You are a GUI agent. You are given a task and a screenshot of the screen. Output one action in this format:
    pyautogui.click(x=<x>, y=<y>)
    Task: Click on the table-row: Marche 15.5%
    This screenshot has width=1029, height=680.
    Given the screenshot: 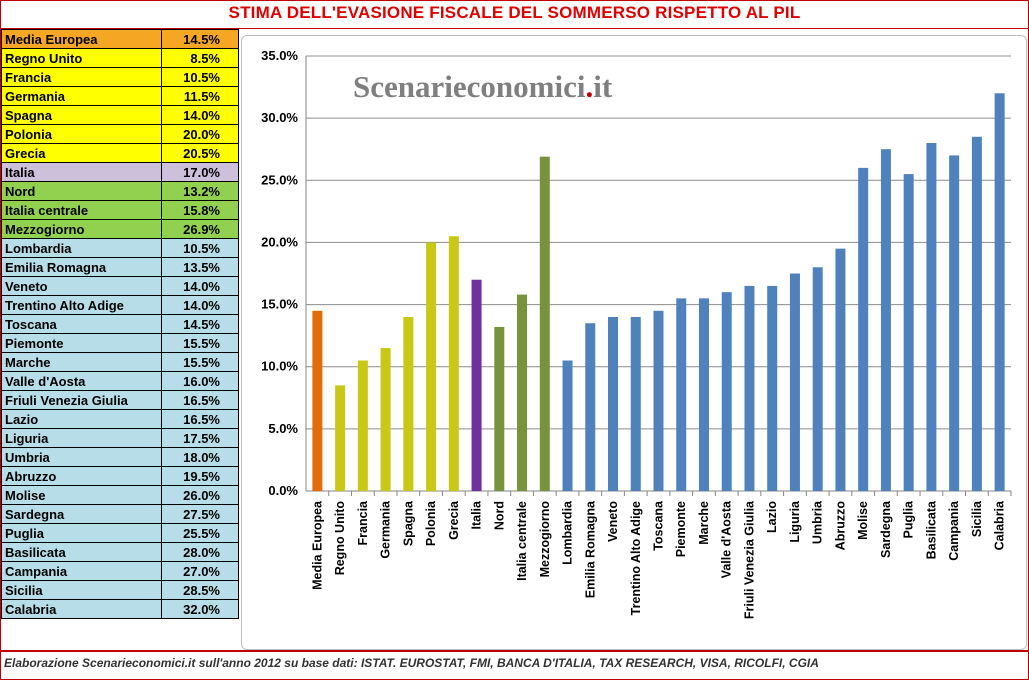 What is the action you would take?
    pyautogui.click(x=120, y=362)
    